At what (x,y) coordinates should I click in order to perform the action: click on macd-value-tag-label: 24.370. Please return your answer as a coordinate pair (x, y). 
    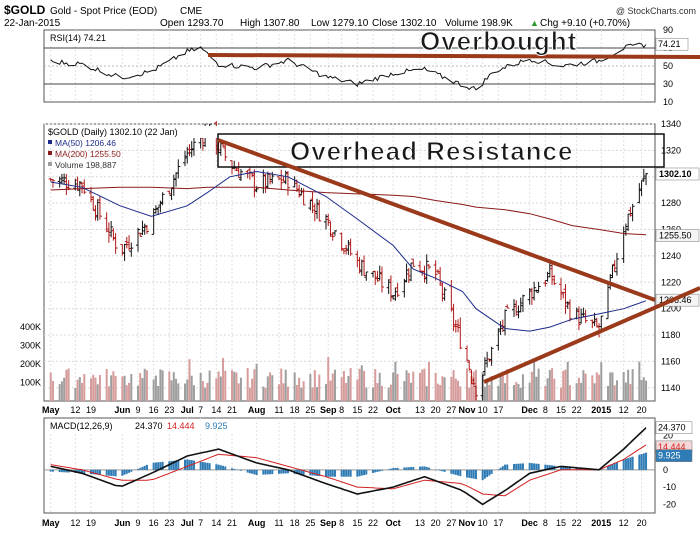
    Looking at the image, I should click on (672, 428).